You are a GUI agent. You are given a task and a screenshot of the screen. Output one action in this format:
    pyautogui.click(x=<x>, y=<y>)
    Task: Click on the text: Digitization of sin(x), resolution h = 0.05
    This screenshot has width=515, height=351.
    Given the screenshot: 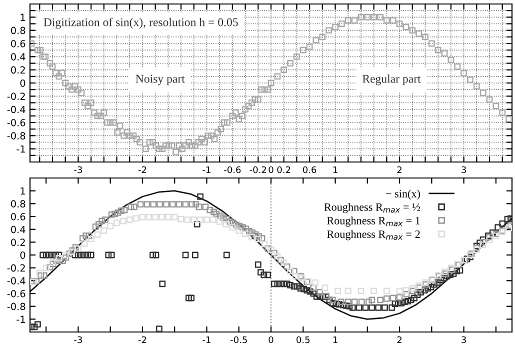 What is the action you would take?
    pyautogui.click(x=141, y=23)
    